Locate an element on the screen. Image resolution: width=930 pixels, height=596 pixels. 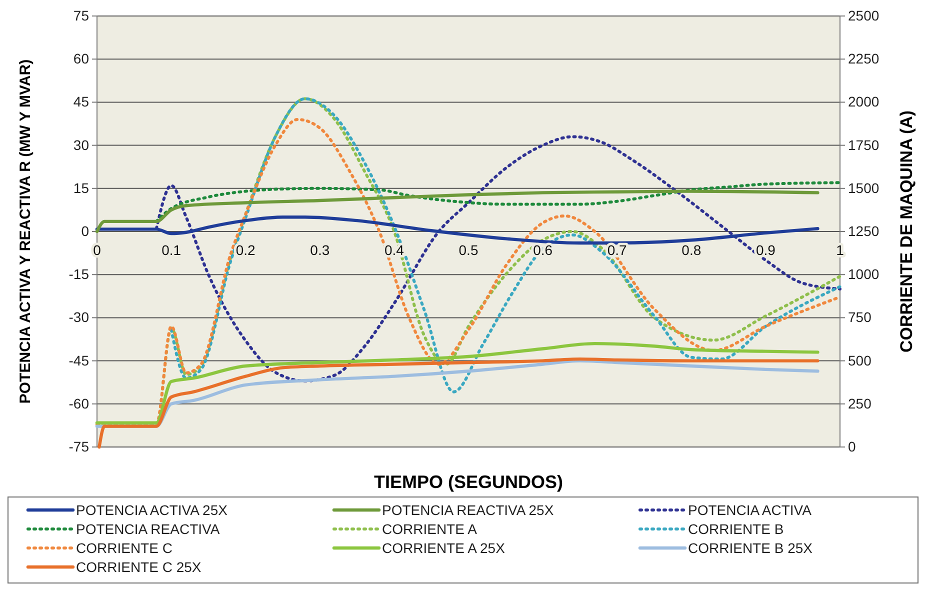
y-tick-label: 0 is located at coordinates (85, 230).